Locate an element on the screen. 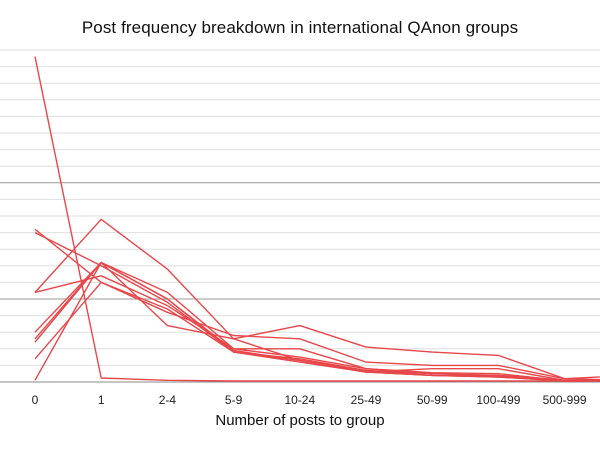  x-tick-label: 10-24 is located at coordinates (299, 400).